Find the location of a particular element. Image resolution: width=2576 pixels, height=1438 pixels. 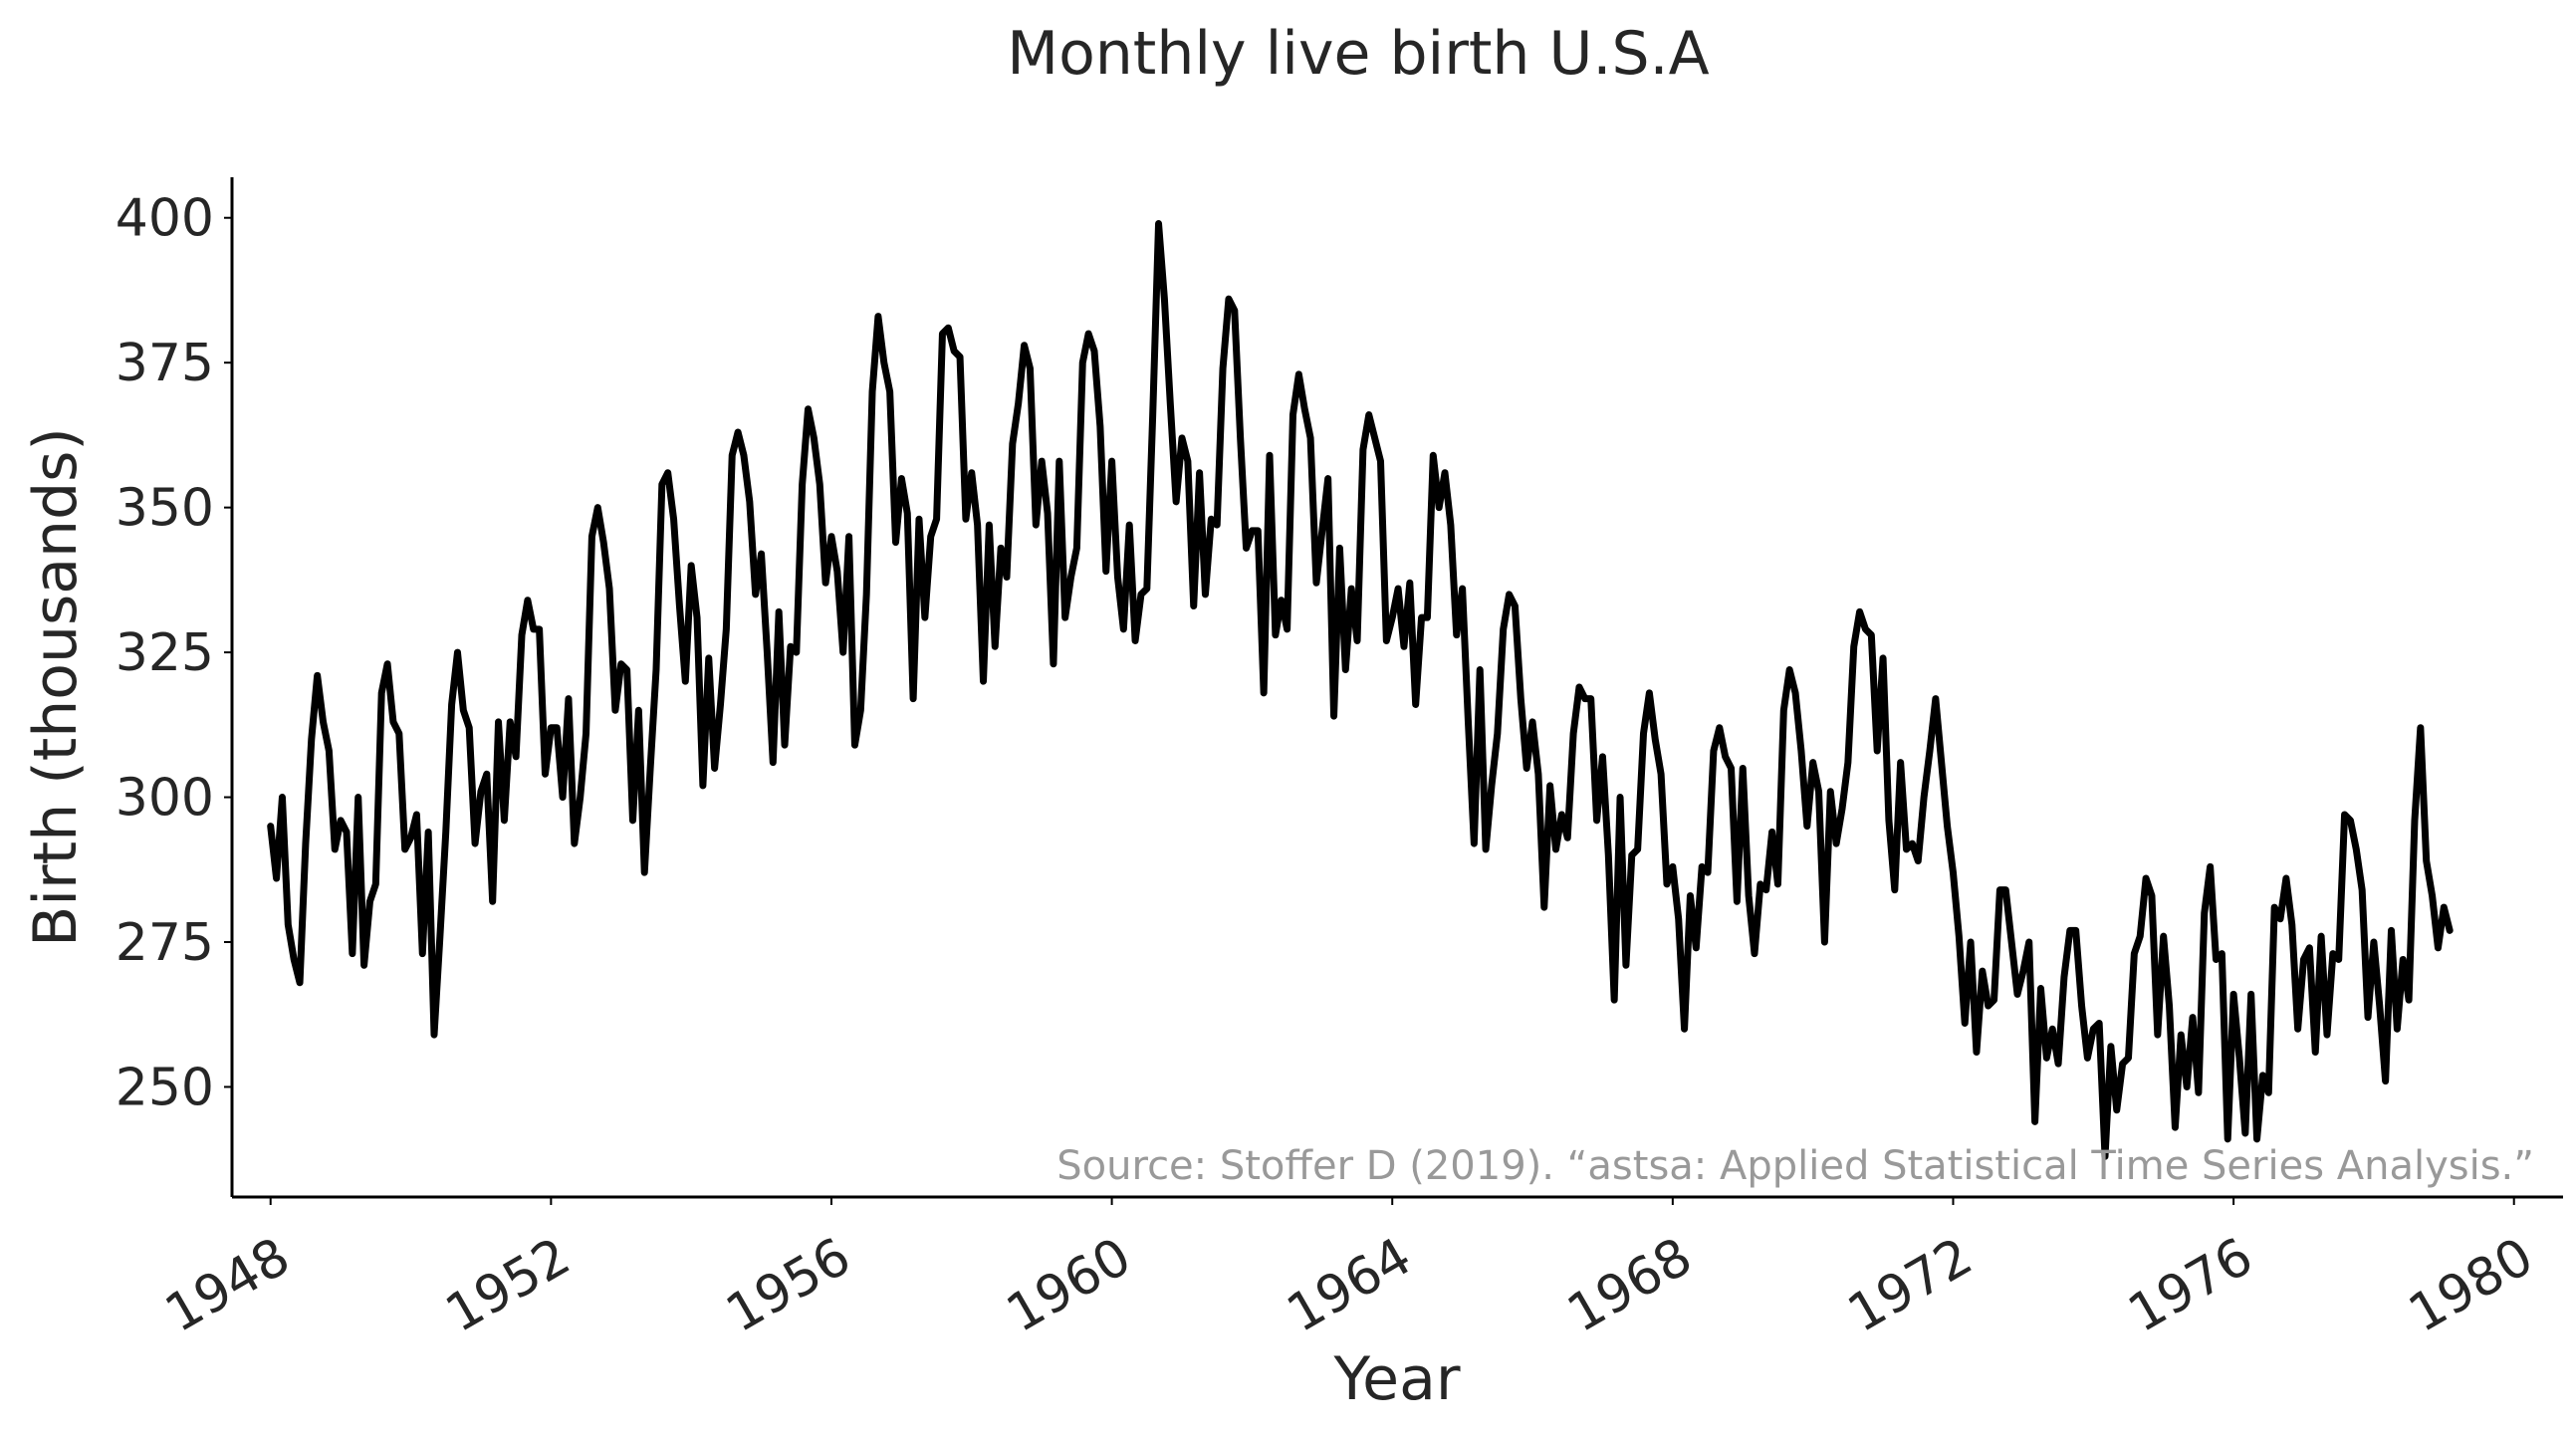

y-tick-label: 400 is located at coordinates (165, 219).